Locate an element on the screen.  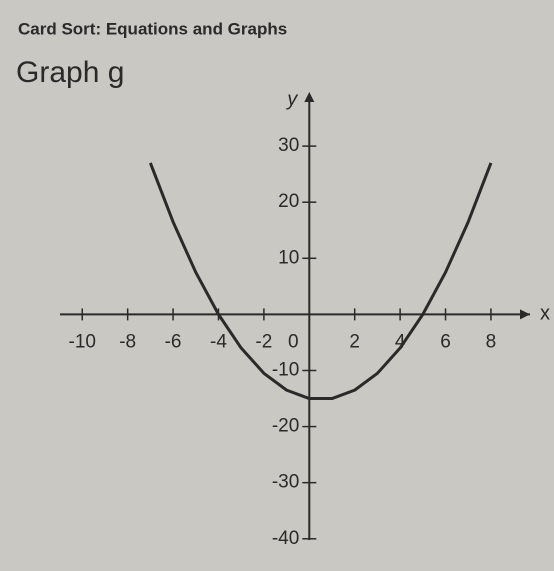
x-arrow is located at coordinates (525, 314).